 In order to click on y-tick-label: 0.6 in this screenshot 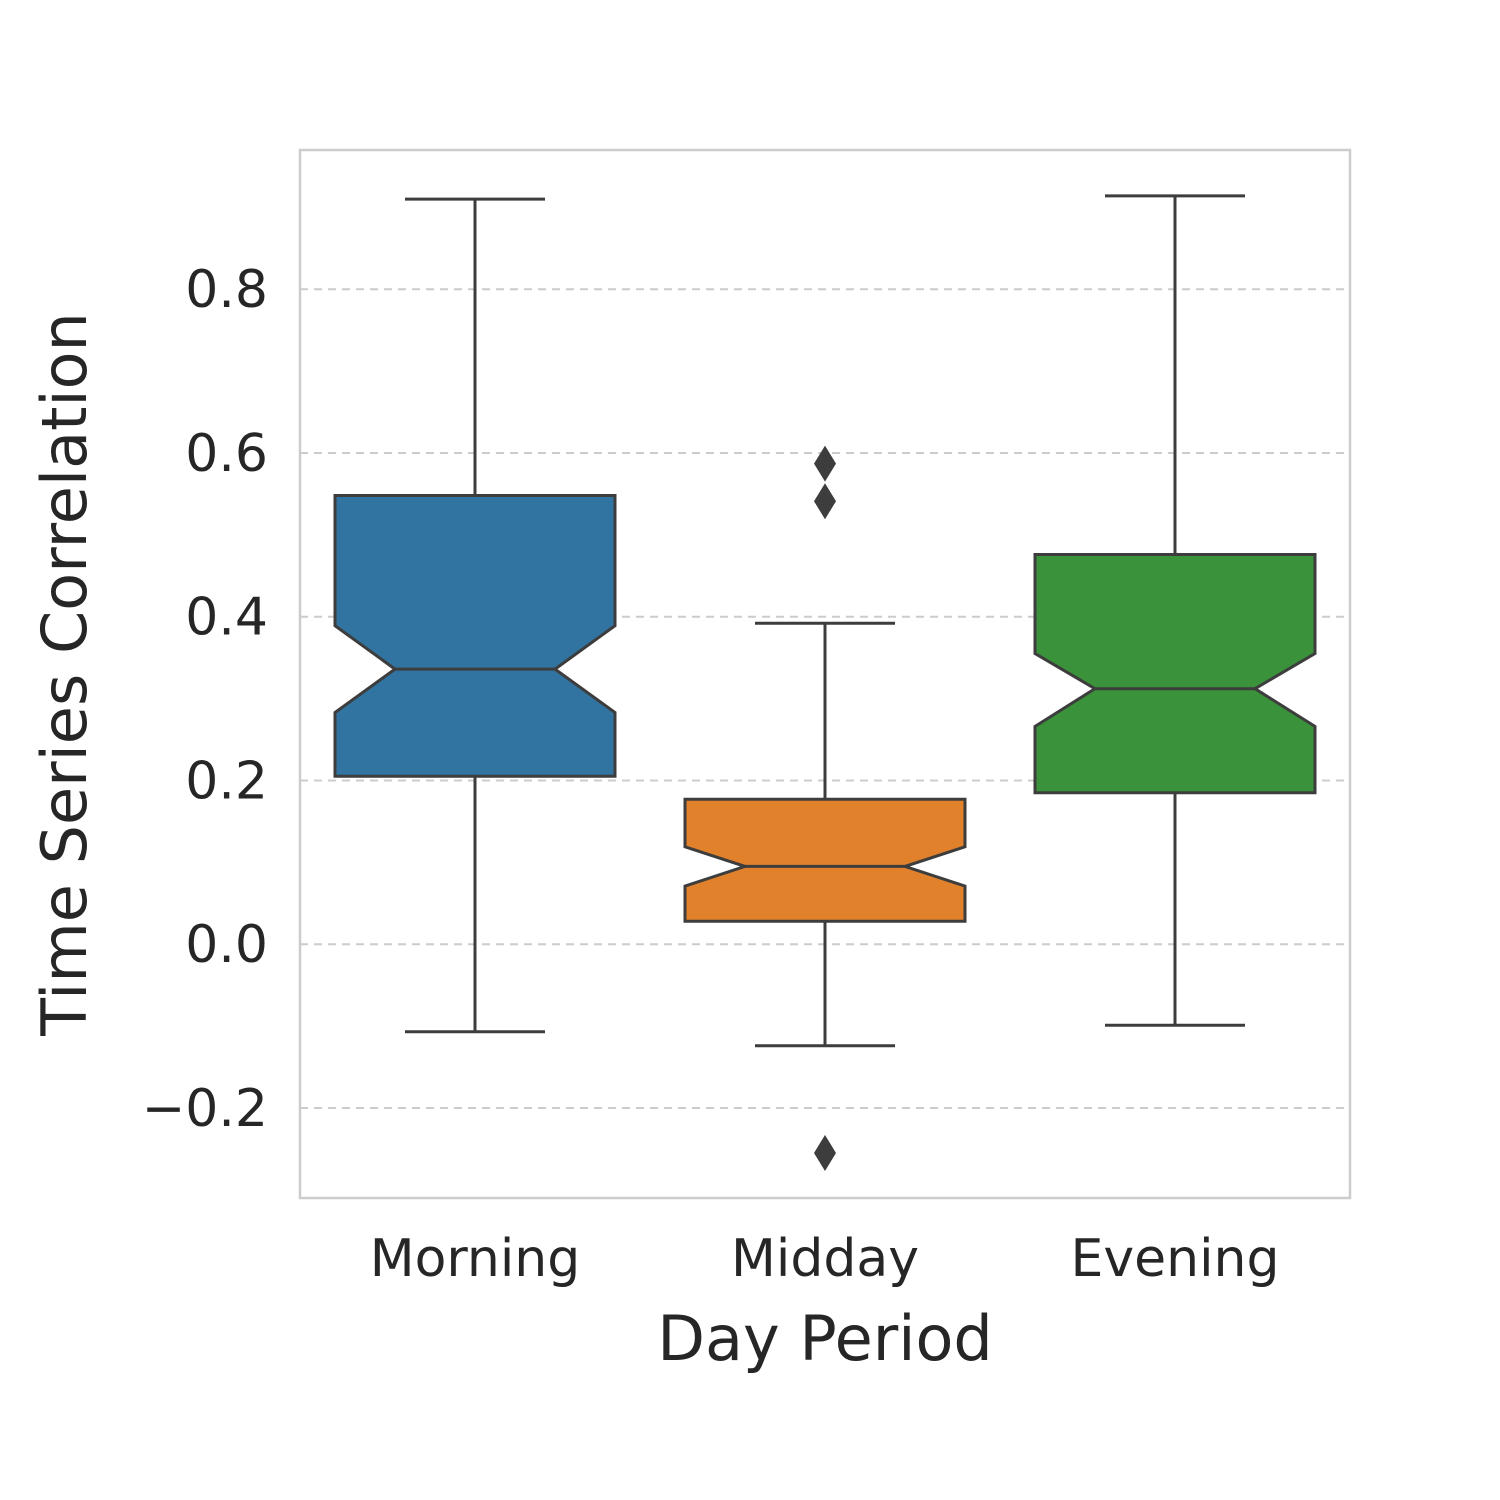, I will do `click(226, 454)`.